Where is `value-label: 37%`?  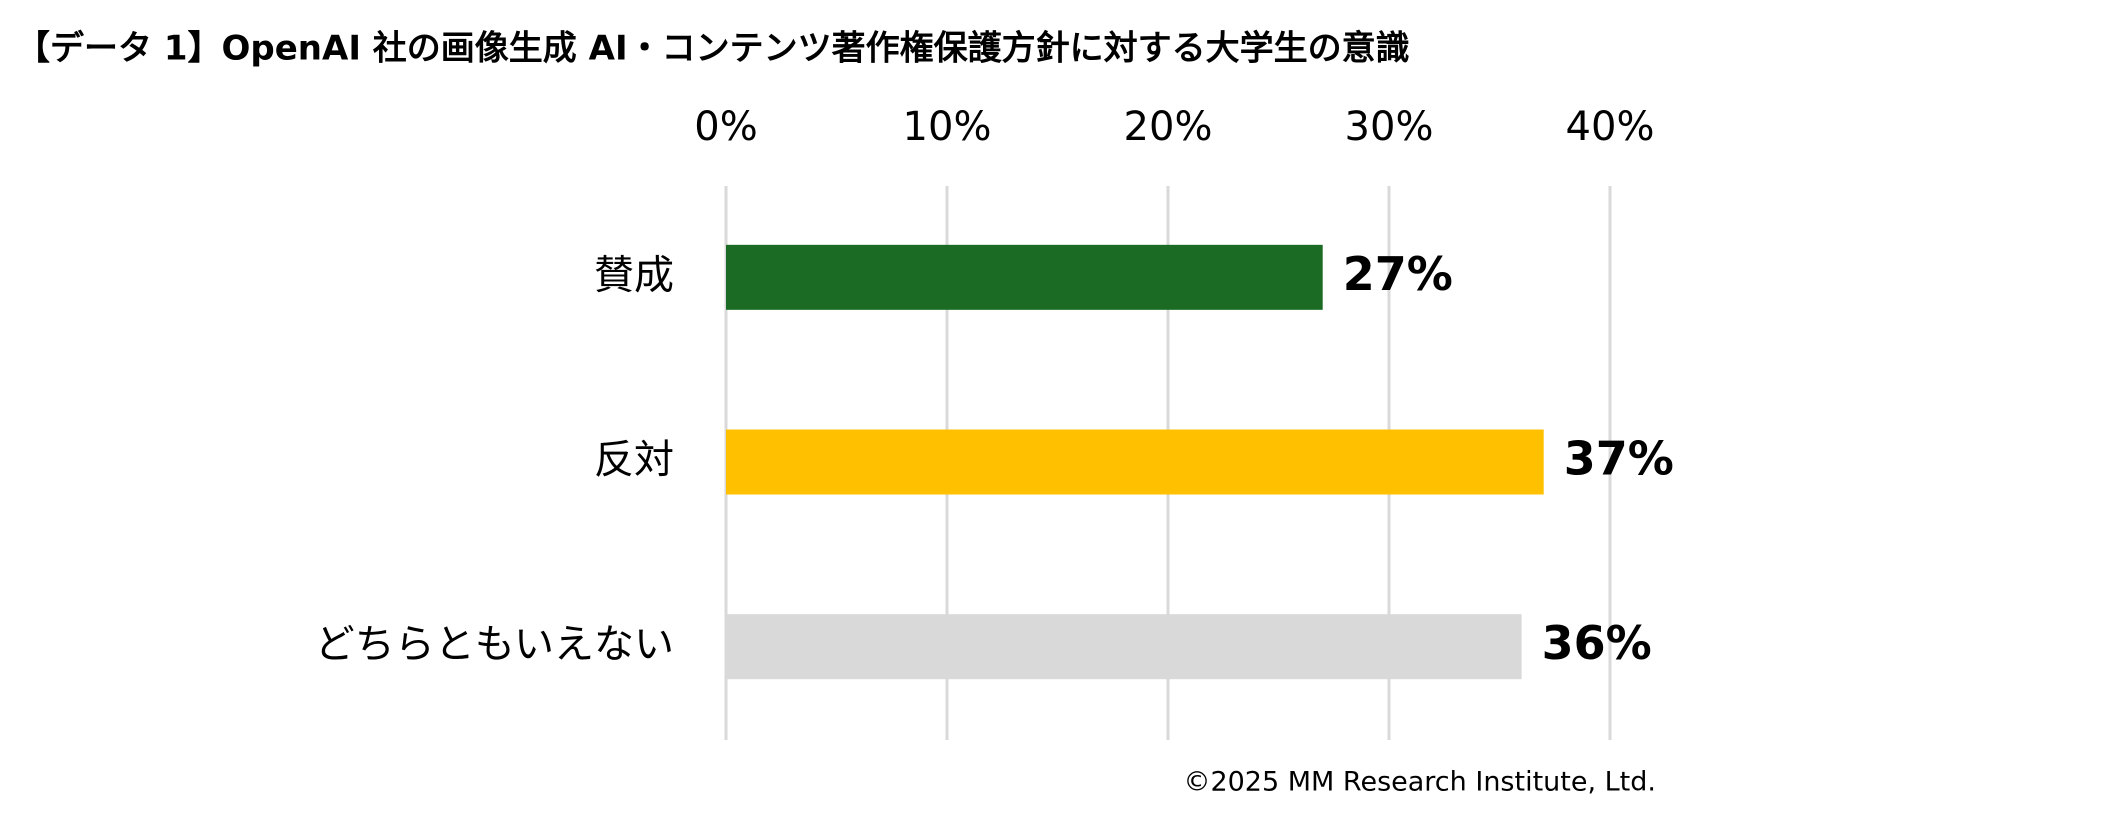 value-label: 37% is located at coordinates (1619, 459).